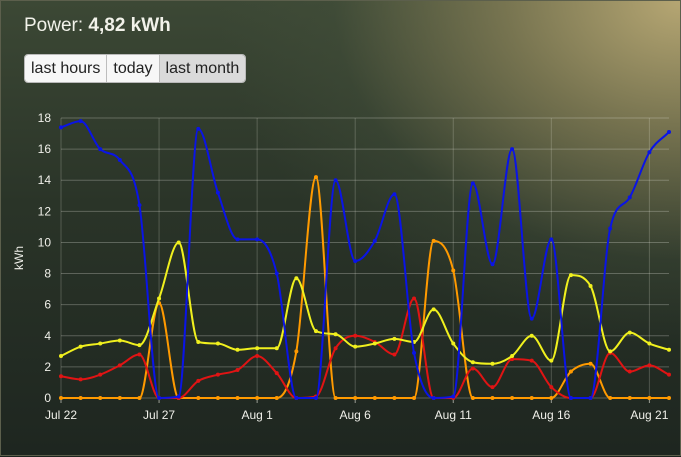  Describe the element at coordinates (133, 68) in the screenshot. I see `today-button: today` at that location.